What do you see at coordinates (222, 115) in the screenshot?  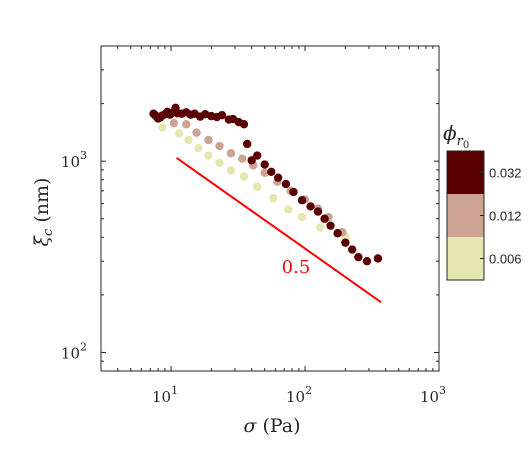 I see `data-point-series-0.032-20` at bounding box center [222, 115].